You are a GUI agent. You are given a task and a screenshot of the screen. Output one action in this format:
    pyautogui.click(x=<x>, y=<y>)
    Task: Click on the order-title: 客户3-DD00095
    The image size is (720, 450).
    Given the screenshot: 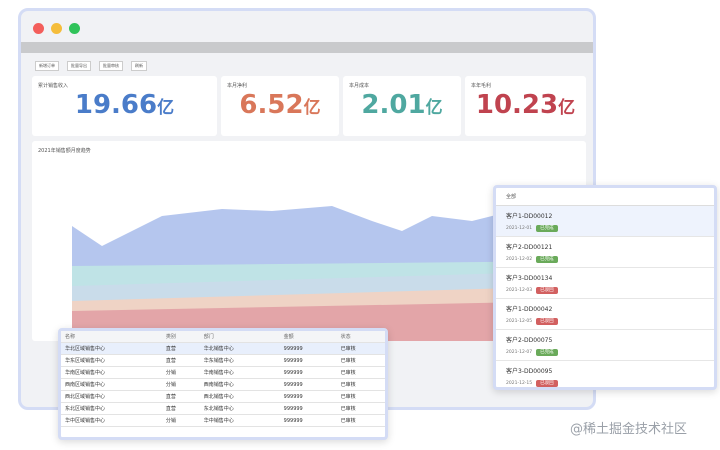 What is the action you would take?
    pyautogui.click(x=529, y=371)
    